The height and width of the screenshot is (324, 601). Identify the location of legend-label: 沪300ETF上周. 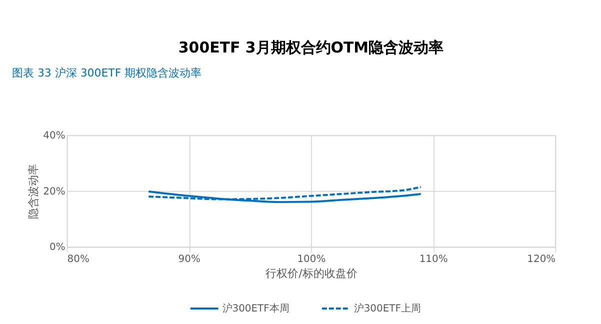
(387, 308).